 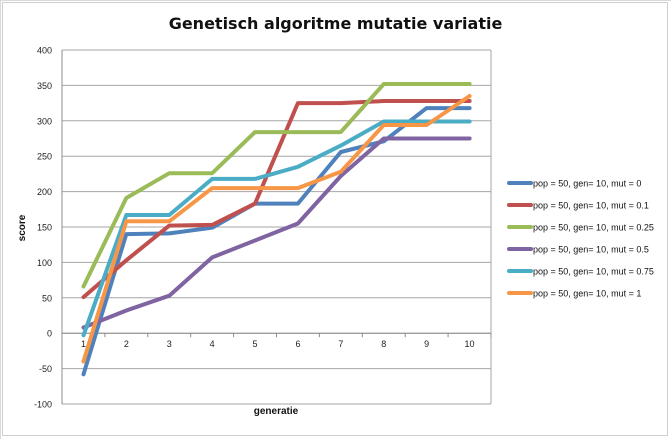 What do you see at coordinates (587, 184) in the screenshot?
I see `legend-label-1: pop = 50, gen= 10, mut = 0` at bounding box center [587, 184].